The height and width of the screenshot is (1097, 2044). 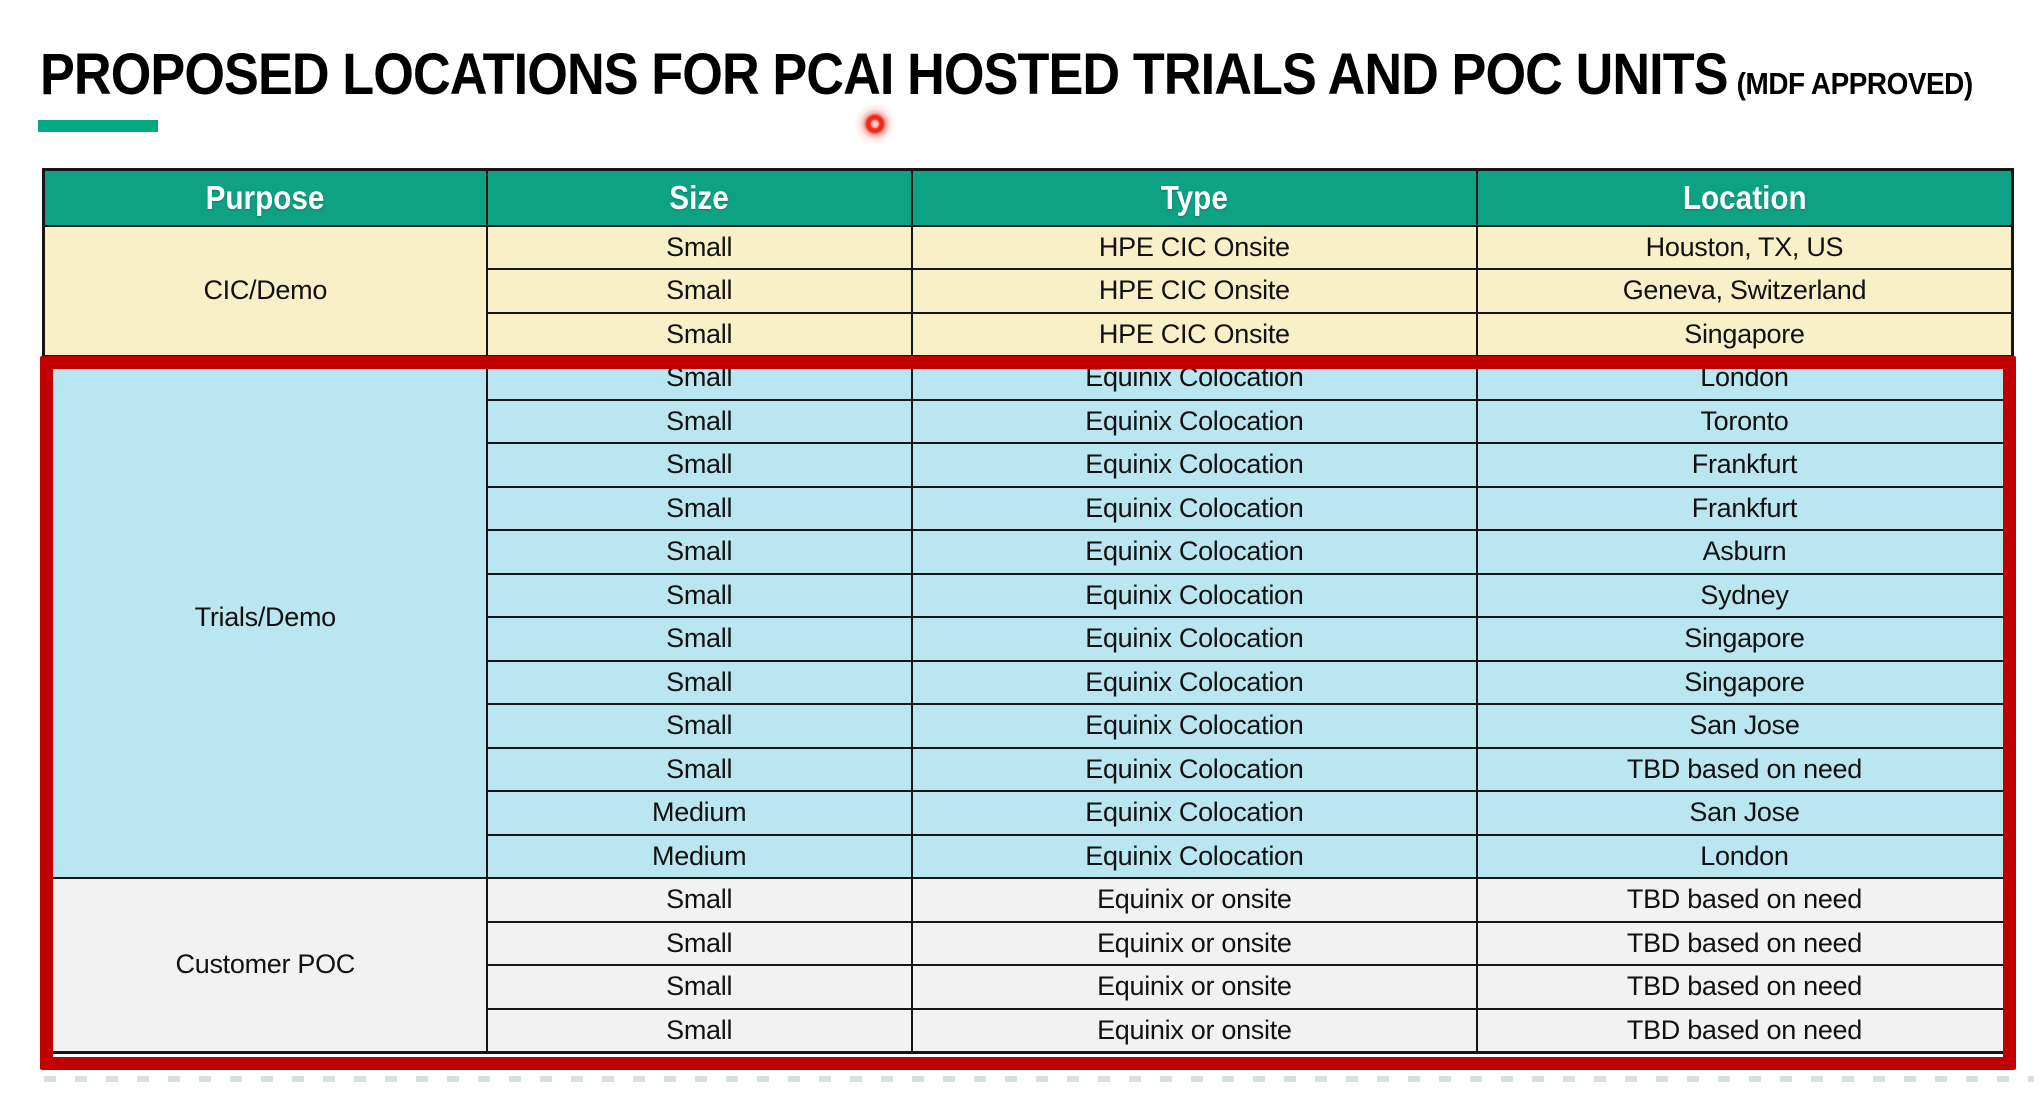 What do you see at coordinates (1744, 291) in the screenshot?
I see `cell-location: Geneva, Switzerland` at bounding box center [1744, 291].